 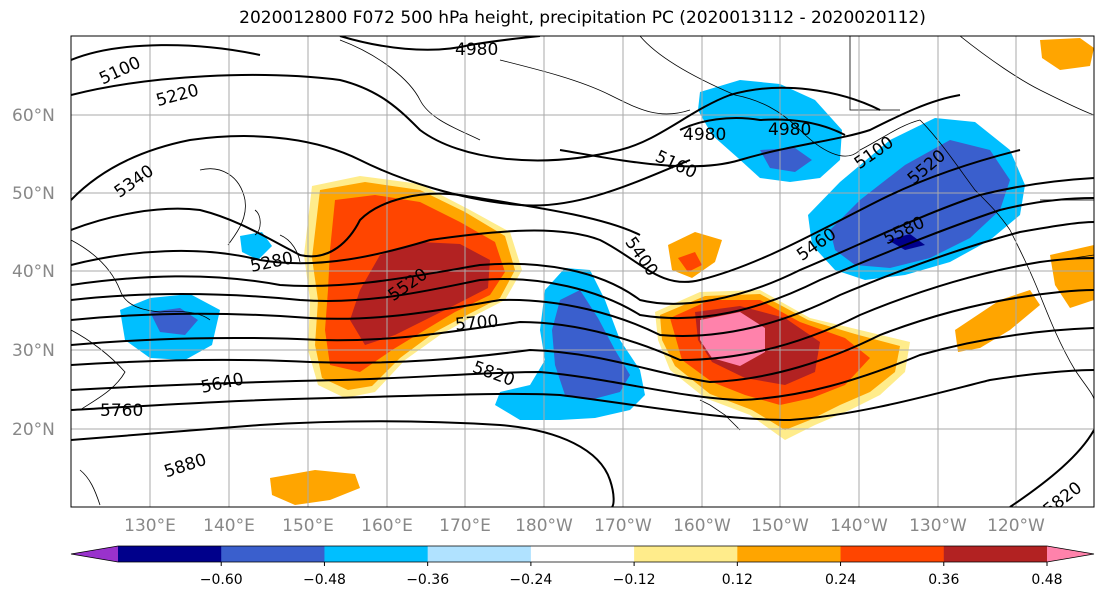 What do you see at coordinates (465, 526) in the screenshot?
I see `lon-label: 170°E` at bounding box center [465, 526].